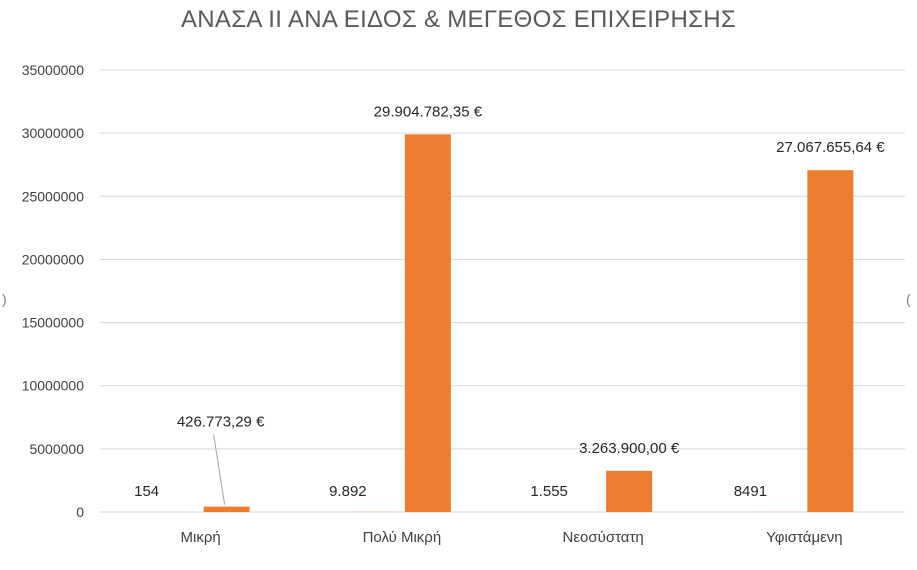 The height and width of the screenshot is (570, 917). What do you see at coordinates (348, 491) in the screenshot?
I see `data-label: 9.892` at bounding box center [348, 491].